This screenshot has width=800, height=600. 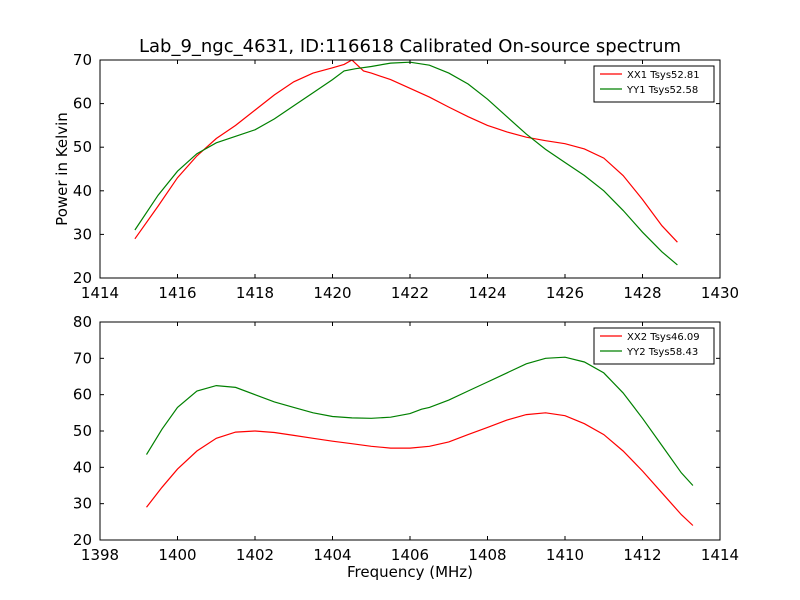 What do you see at coordinates (662, 352) in the screenshot?
I see `legend-label: YY2 Tsys58.43` at bounding box center [662, 352].